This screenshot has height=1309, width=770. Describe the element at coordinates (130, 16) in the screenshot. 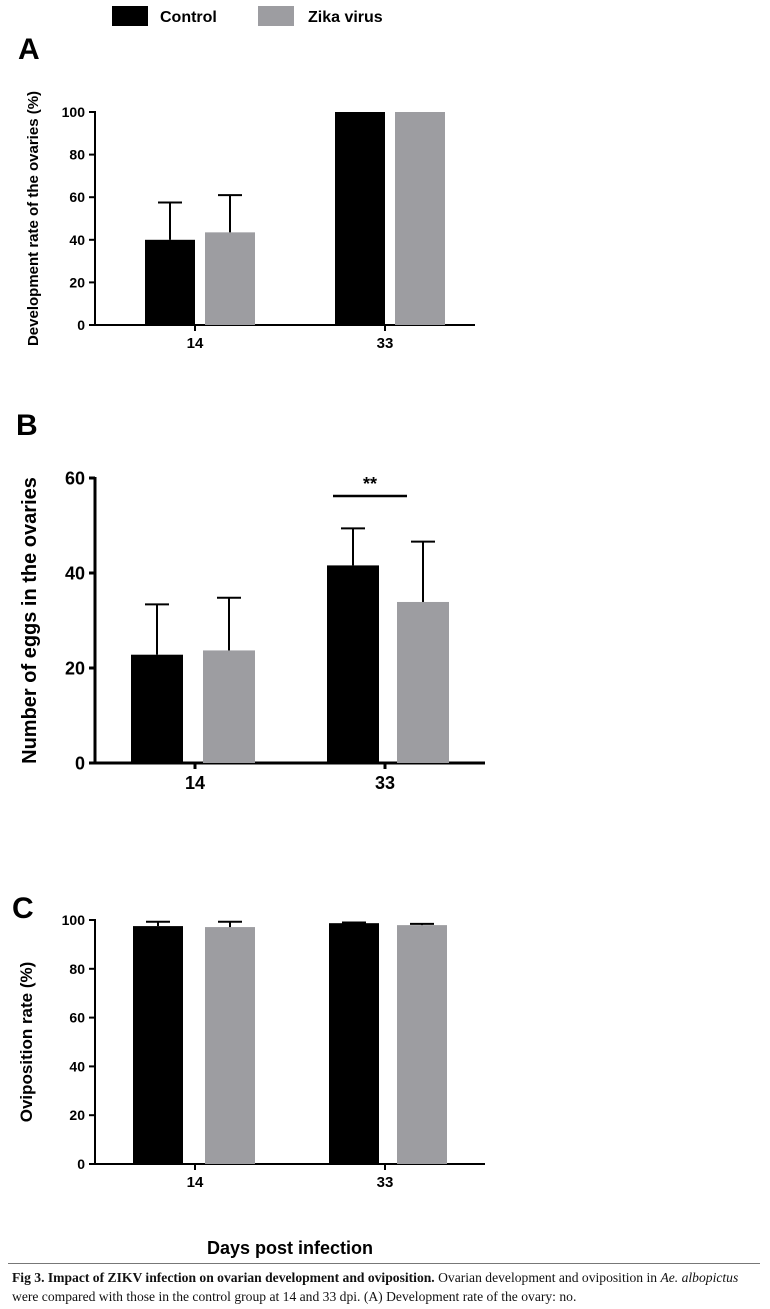

I see `legend-swatch-control` at that location.